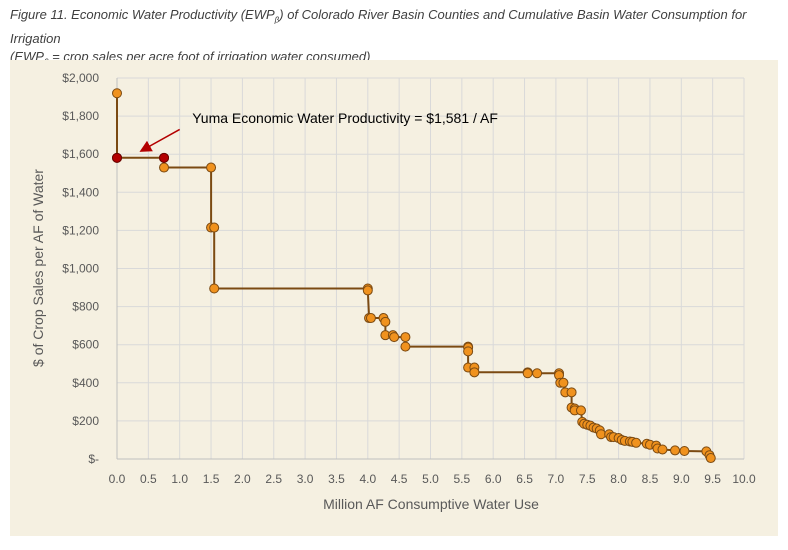 The width and height of the screenshot is (788, 550). I want to click on x-tick-label: 0.0, so click(117, 479).